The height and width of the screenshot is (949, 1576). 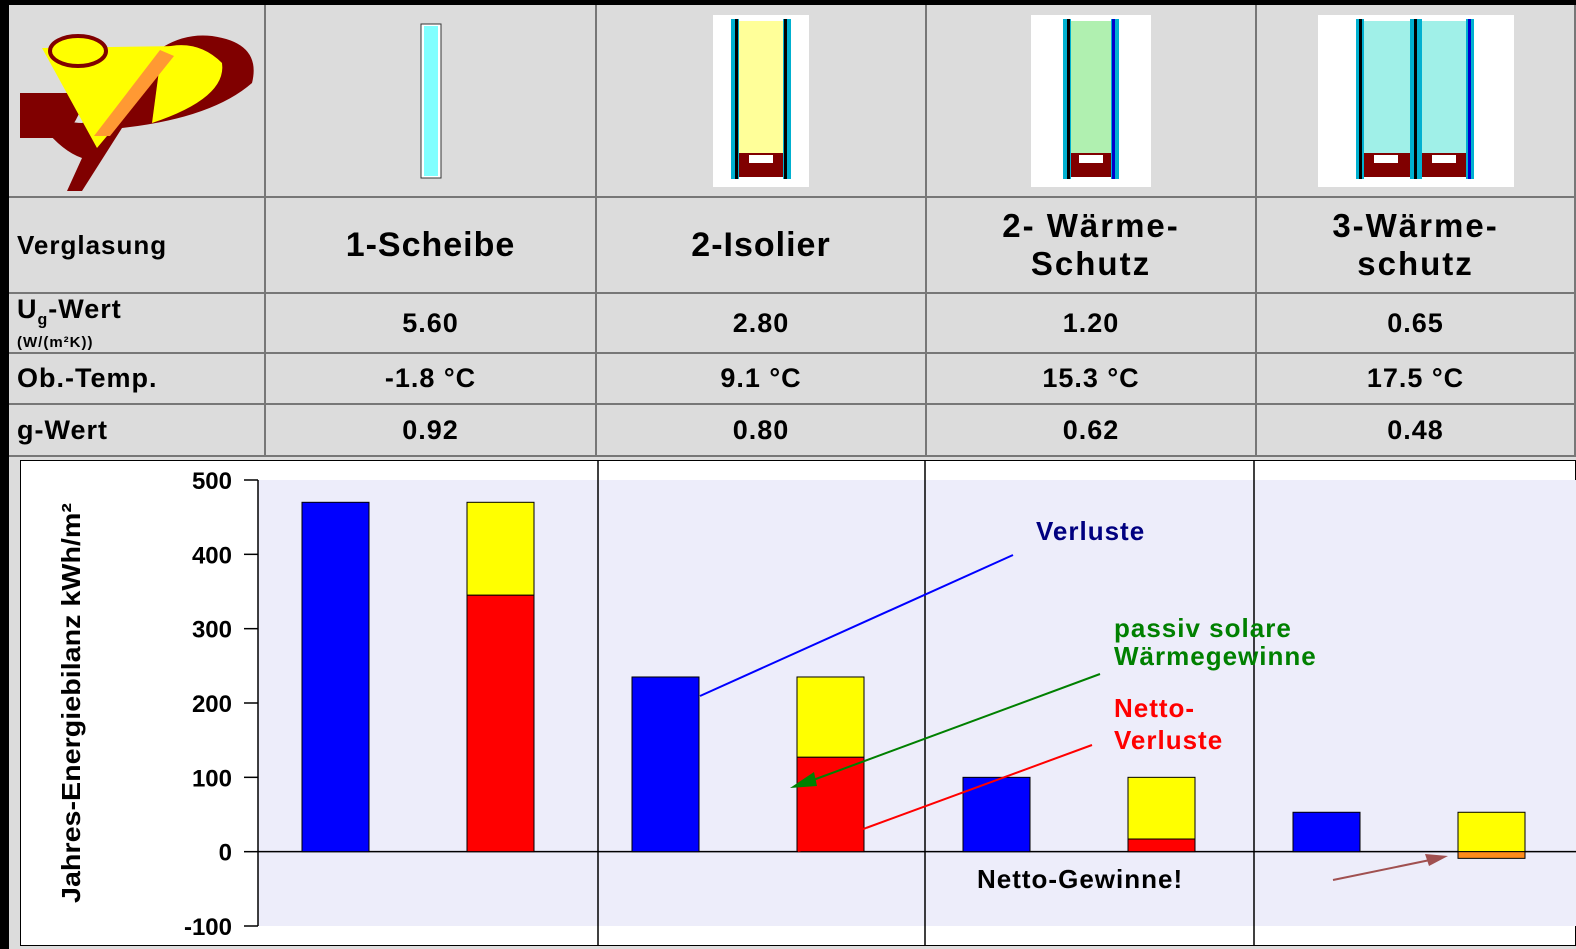 I want to click on pointer-verluste, so click(x=856, y=625).